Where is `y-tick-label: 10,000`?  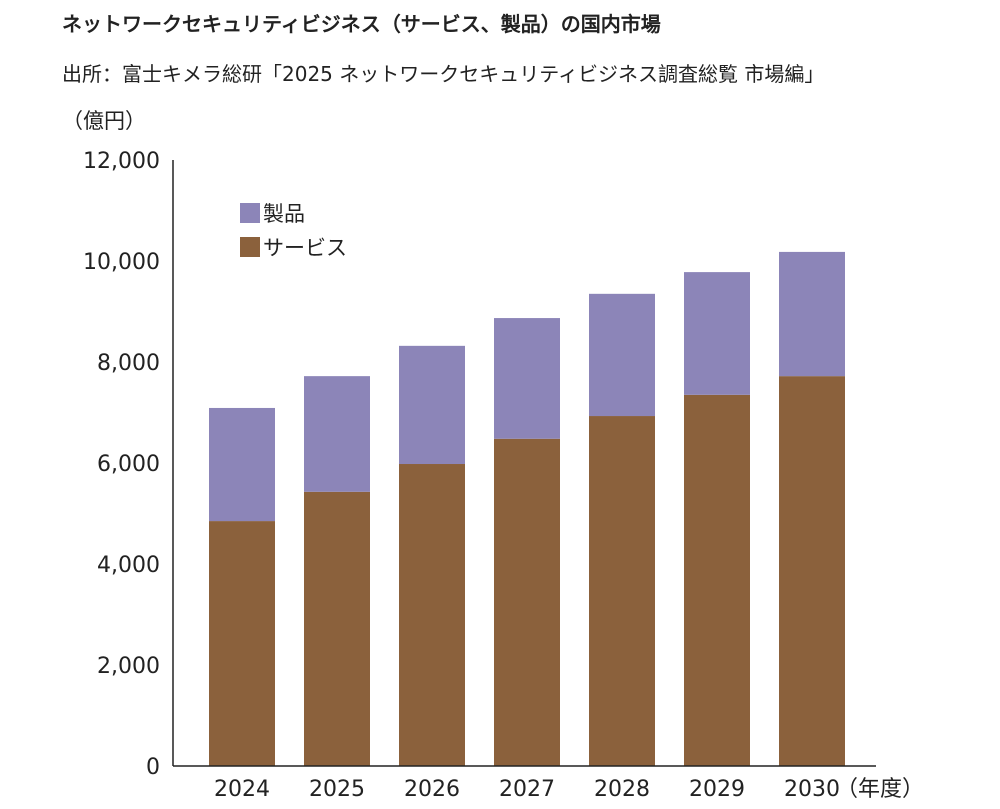 y-tick-label: 10,000 is located at coordinates (121, 262).